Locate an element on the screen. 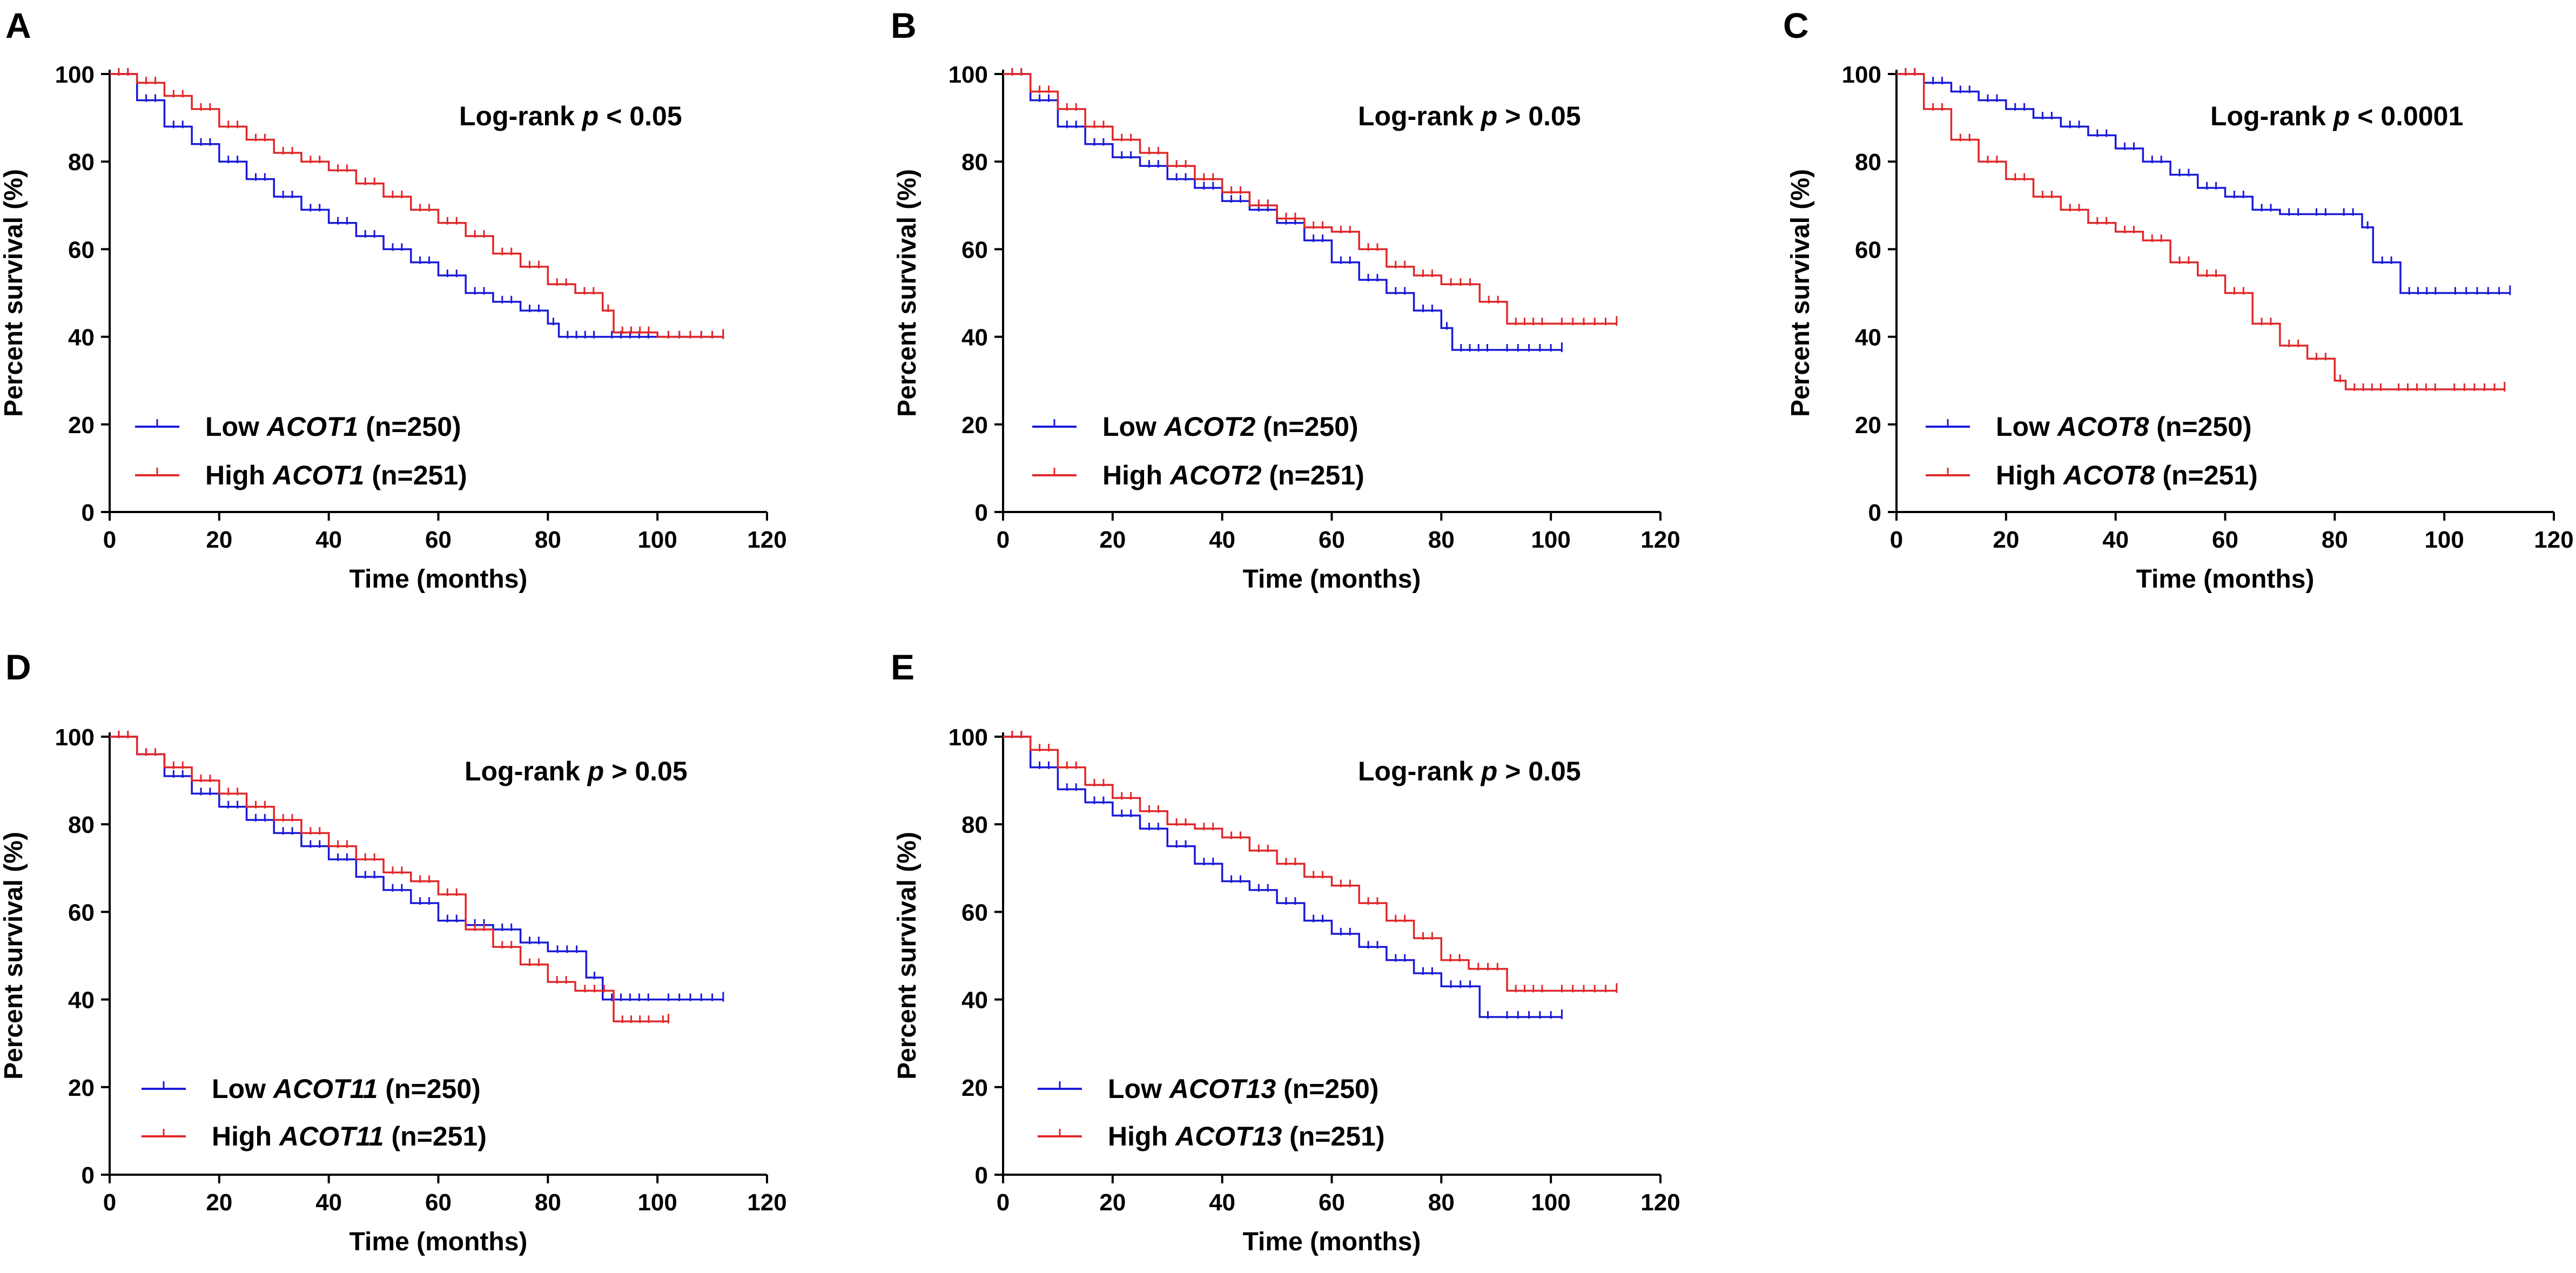  logrank-value: < 0.0001 is located at coordinates (2406, 116).